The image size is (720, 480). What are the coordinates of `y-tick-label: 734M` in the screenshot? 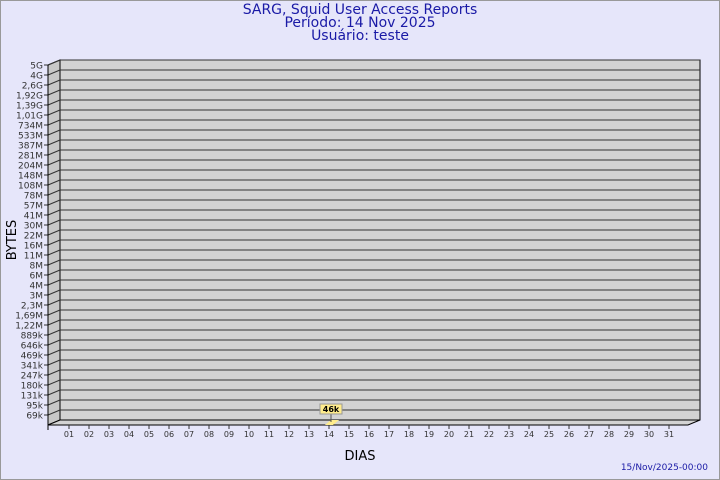 It's located at (30, 127).